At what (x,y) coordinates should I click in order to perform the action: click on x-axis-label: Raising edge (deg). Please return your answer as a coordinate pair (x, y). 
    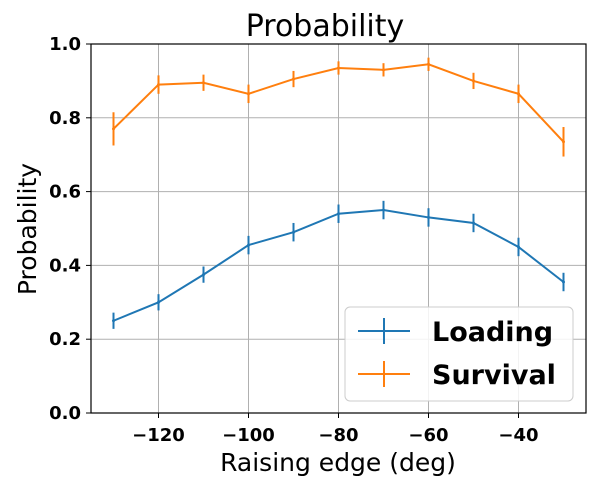
    Looking at the image, I should click on (338, 462).